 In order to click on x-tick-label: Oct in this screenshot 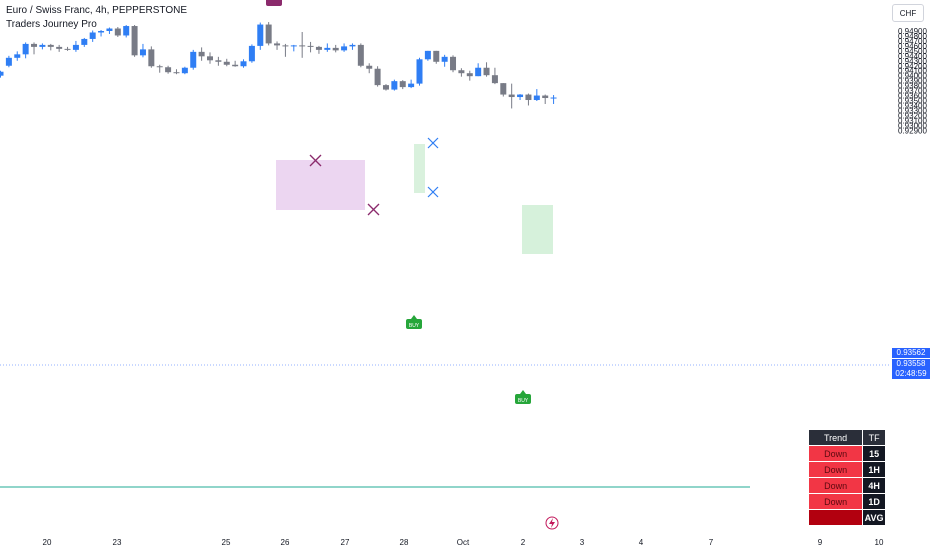, I will do `click(463, 542)`.